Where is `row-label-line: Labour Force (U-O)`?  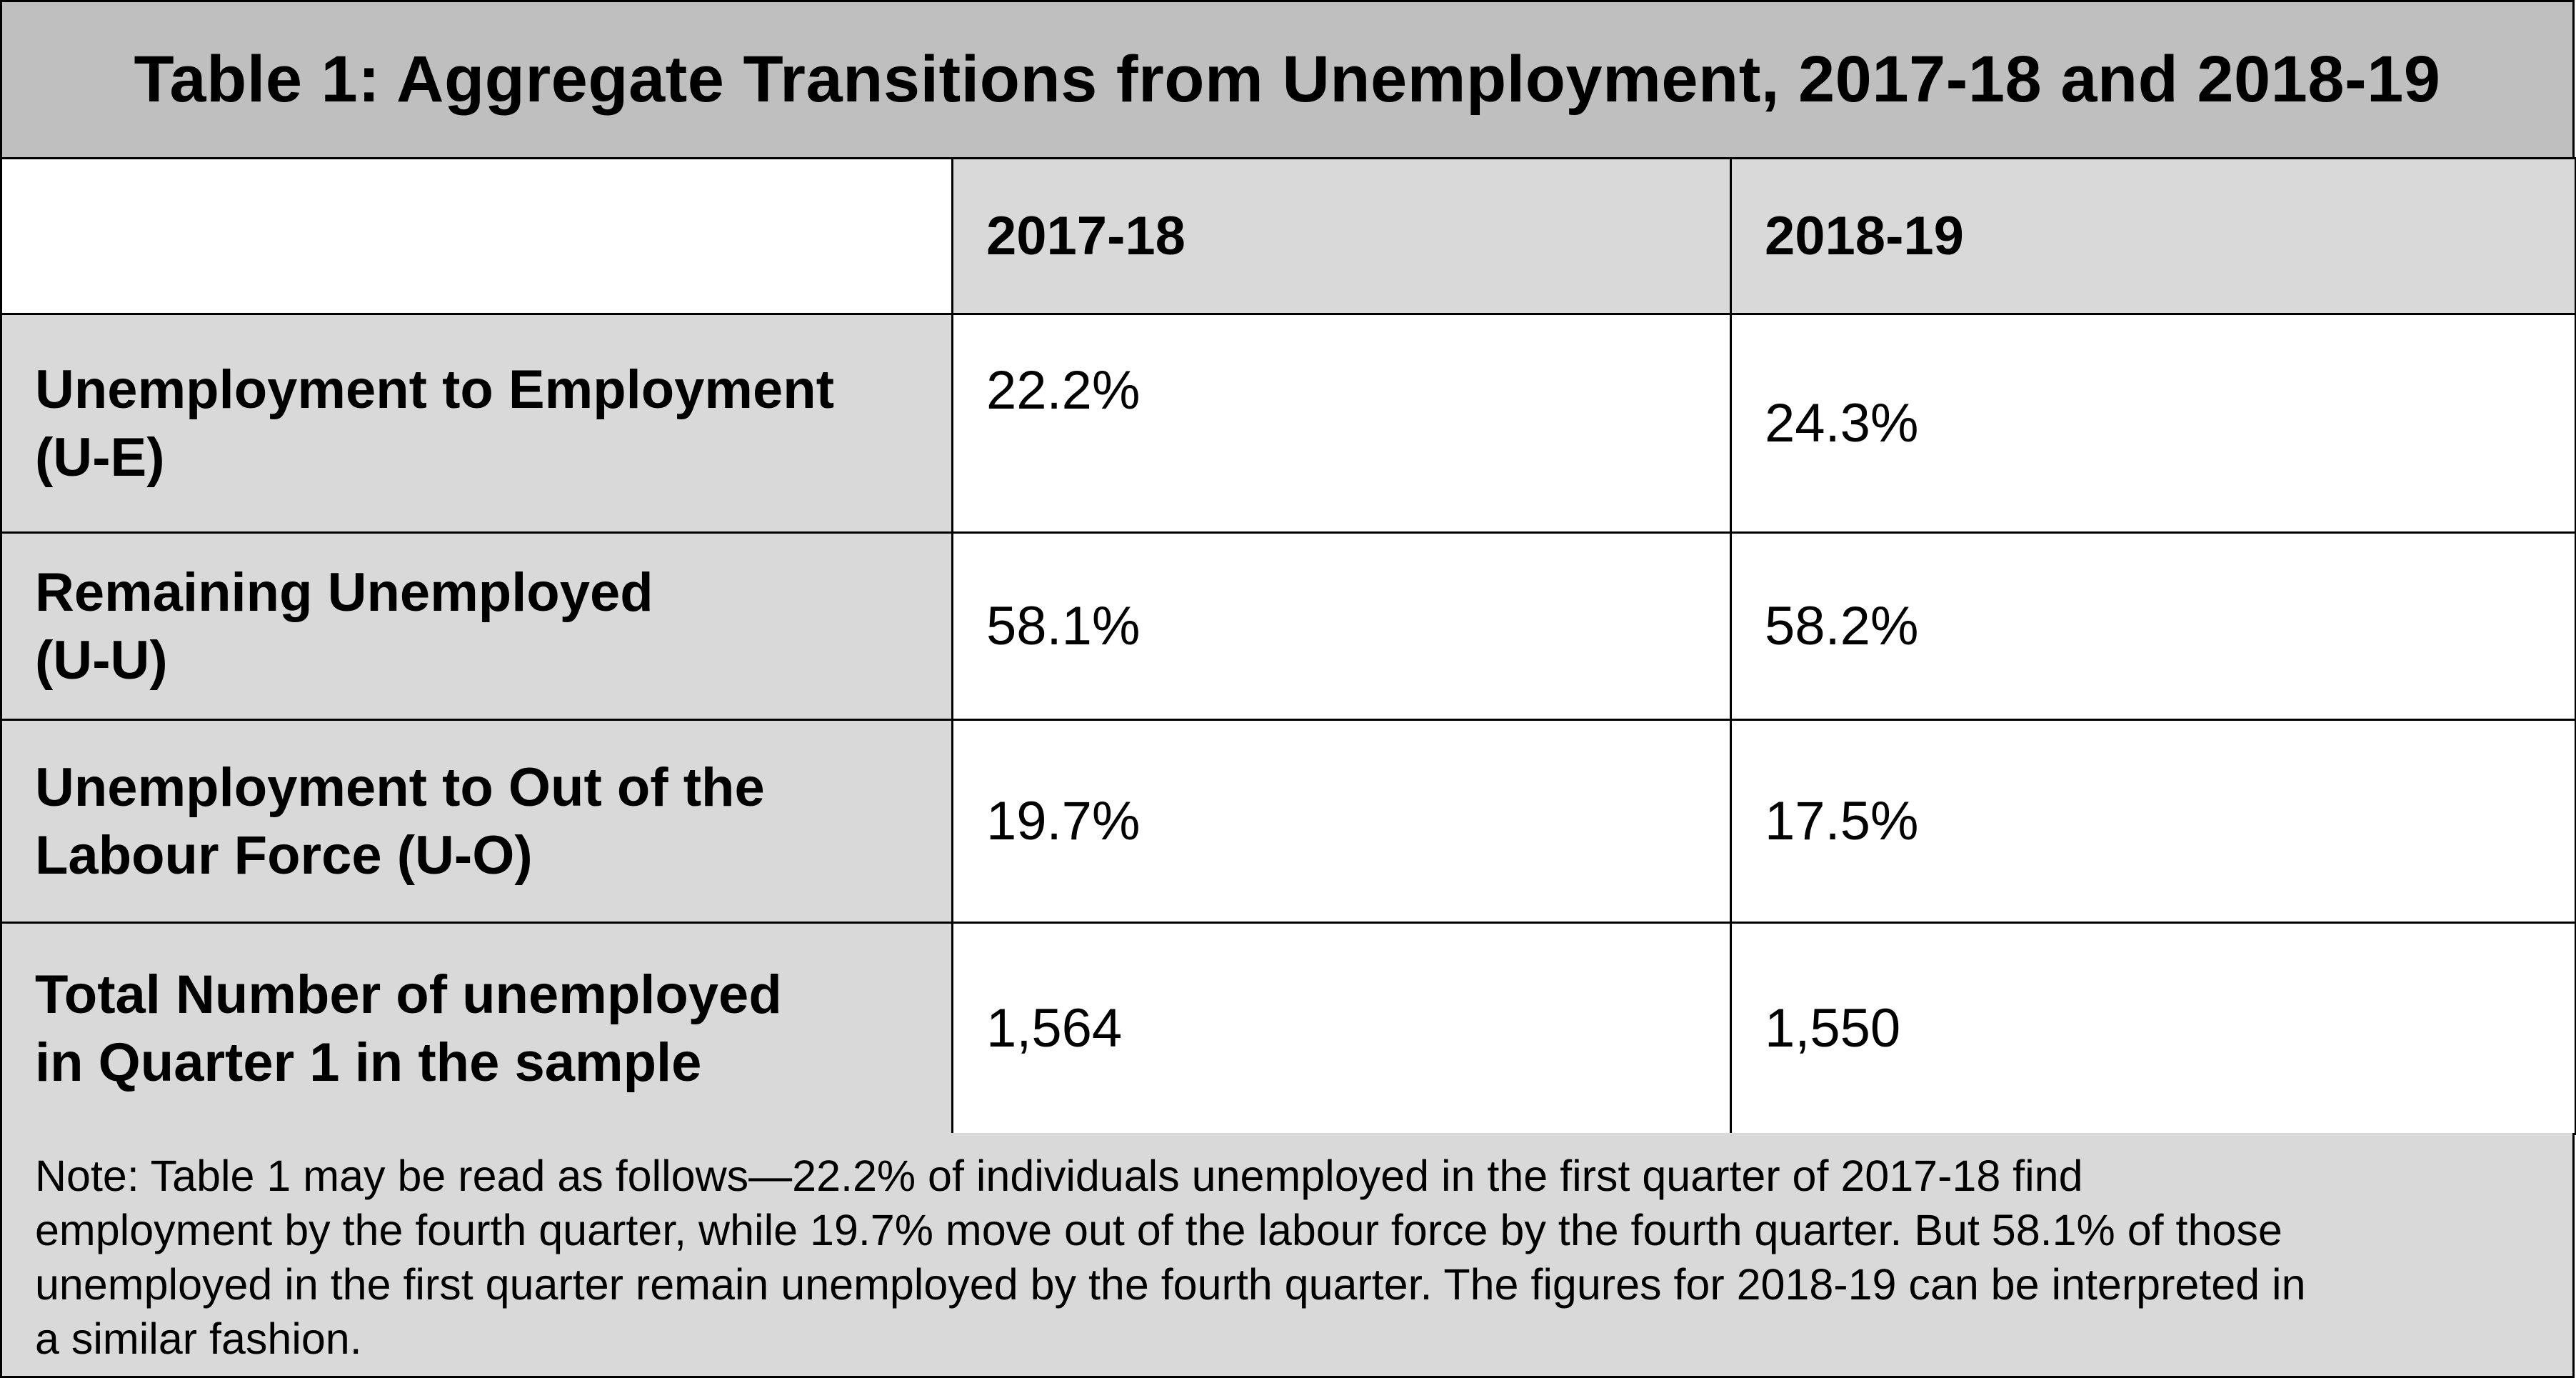
row-label-line: Labour Force (U-O) is located at coordinates (284, 855).